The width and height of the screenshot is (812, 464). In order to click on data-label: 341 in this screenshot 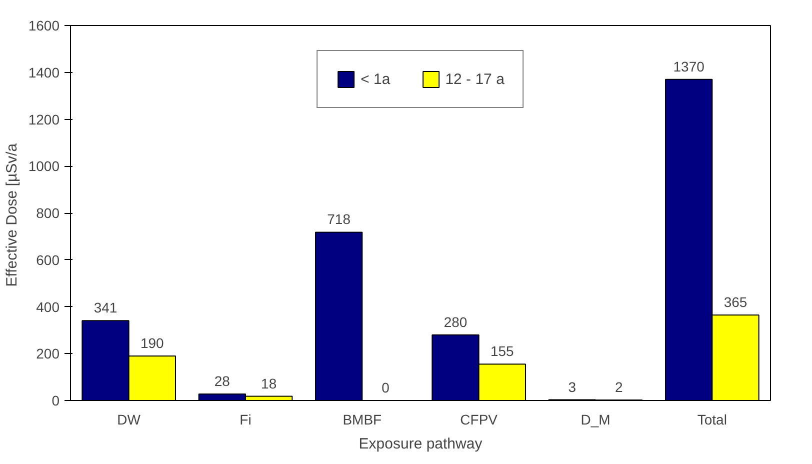, I will do `click(106, 308)`.